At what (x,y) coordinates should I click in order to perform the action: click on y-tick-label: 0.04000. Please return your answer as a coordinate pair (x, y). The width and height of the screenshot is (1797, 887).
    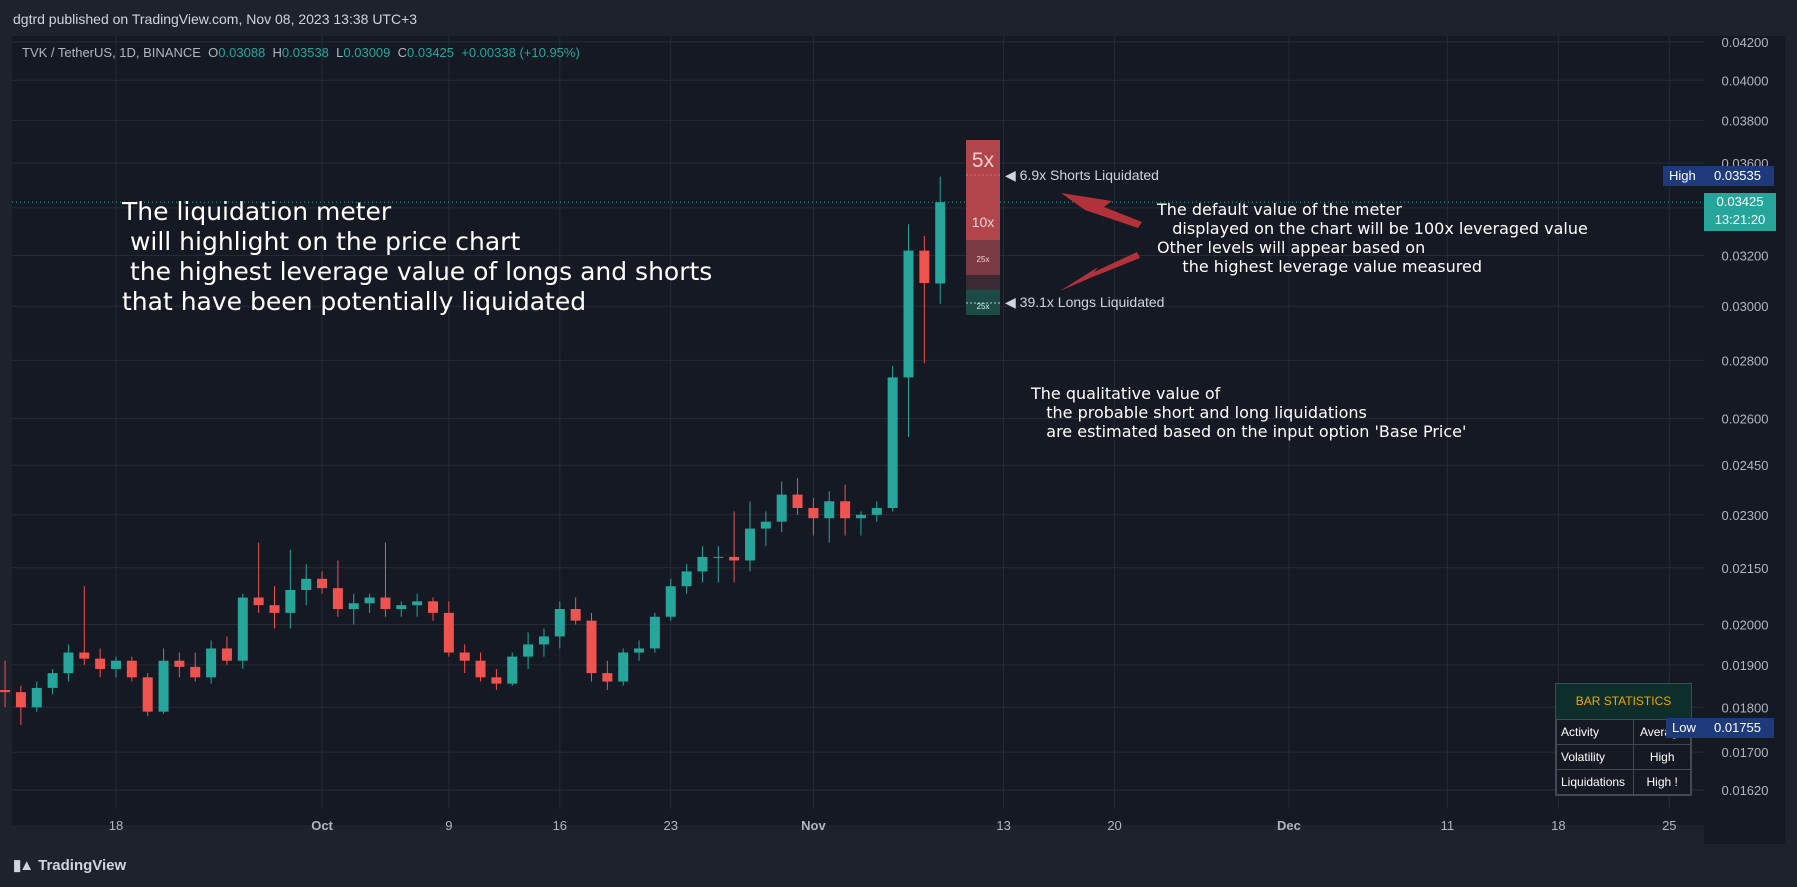
    Looking at the image, I should click on (1745, 80).